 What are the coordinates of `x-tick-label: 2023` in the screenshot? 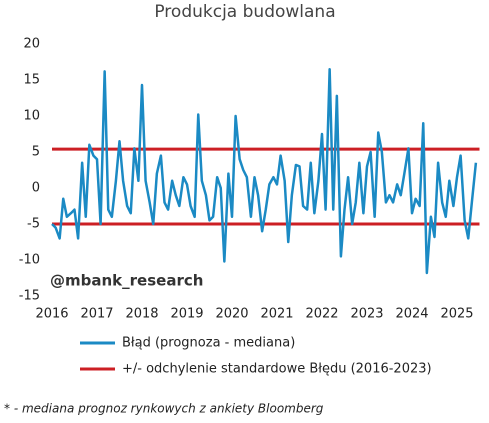 It's located at (366, 314).